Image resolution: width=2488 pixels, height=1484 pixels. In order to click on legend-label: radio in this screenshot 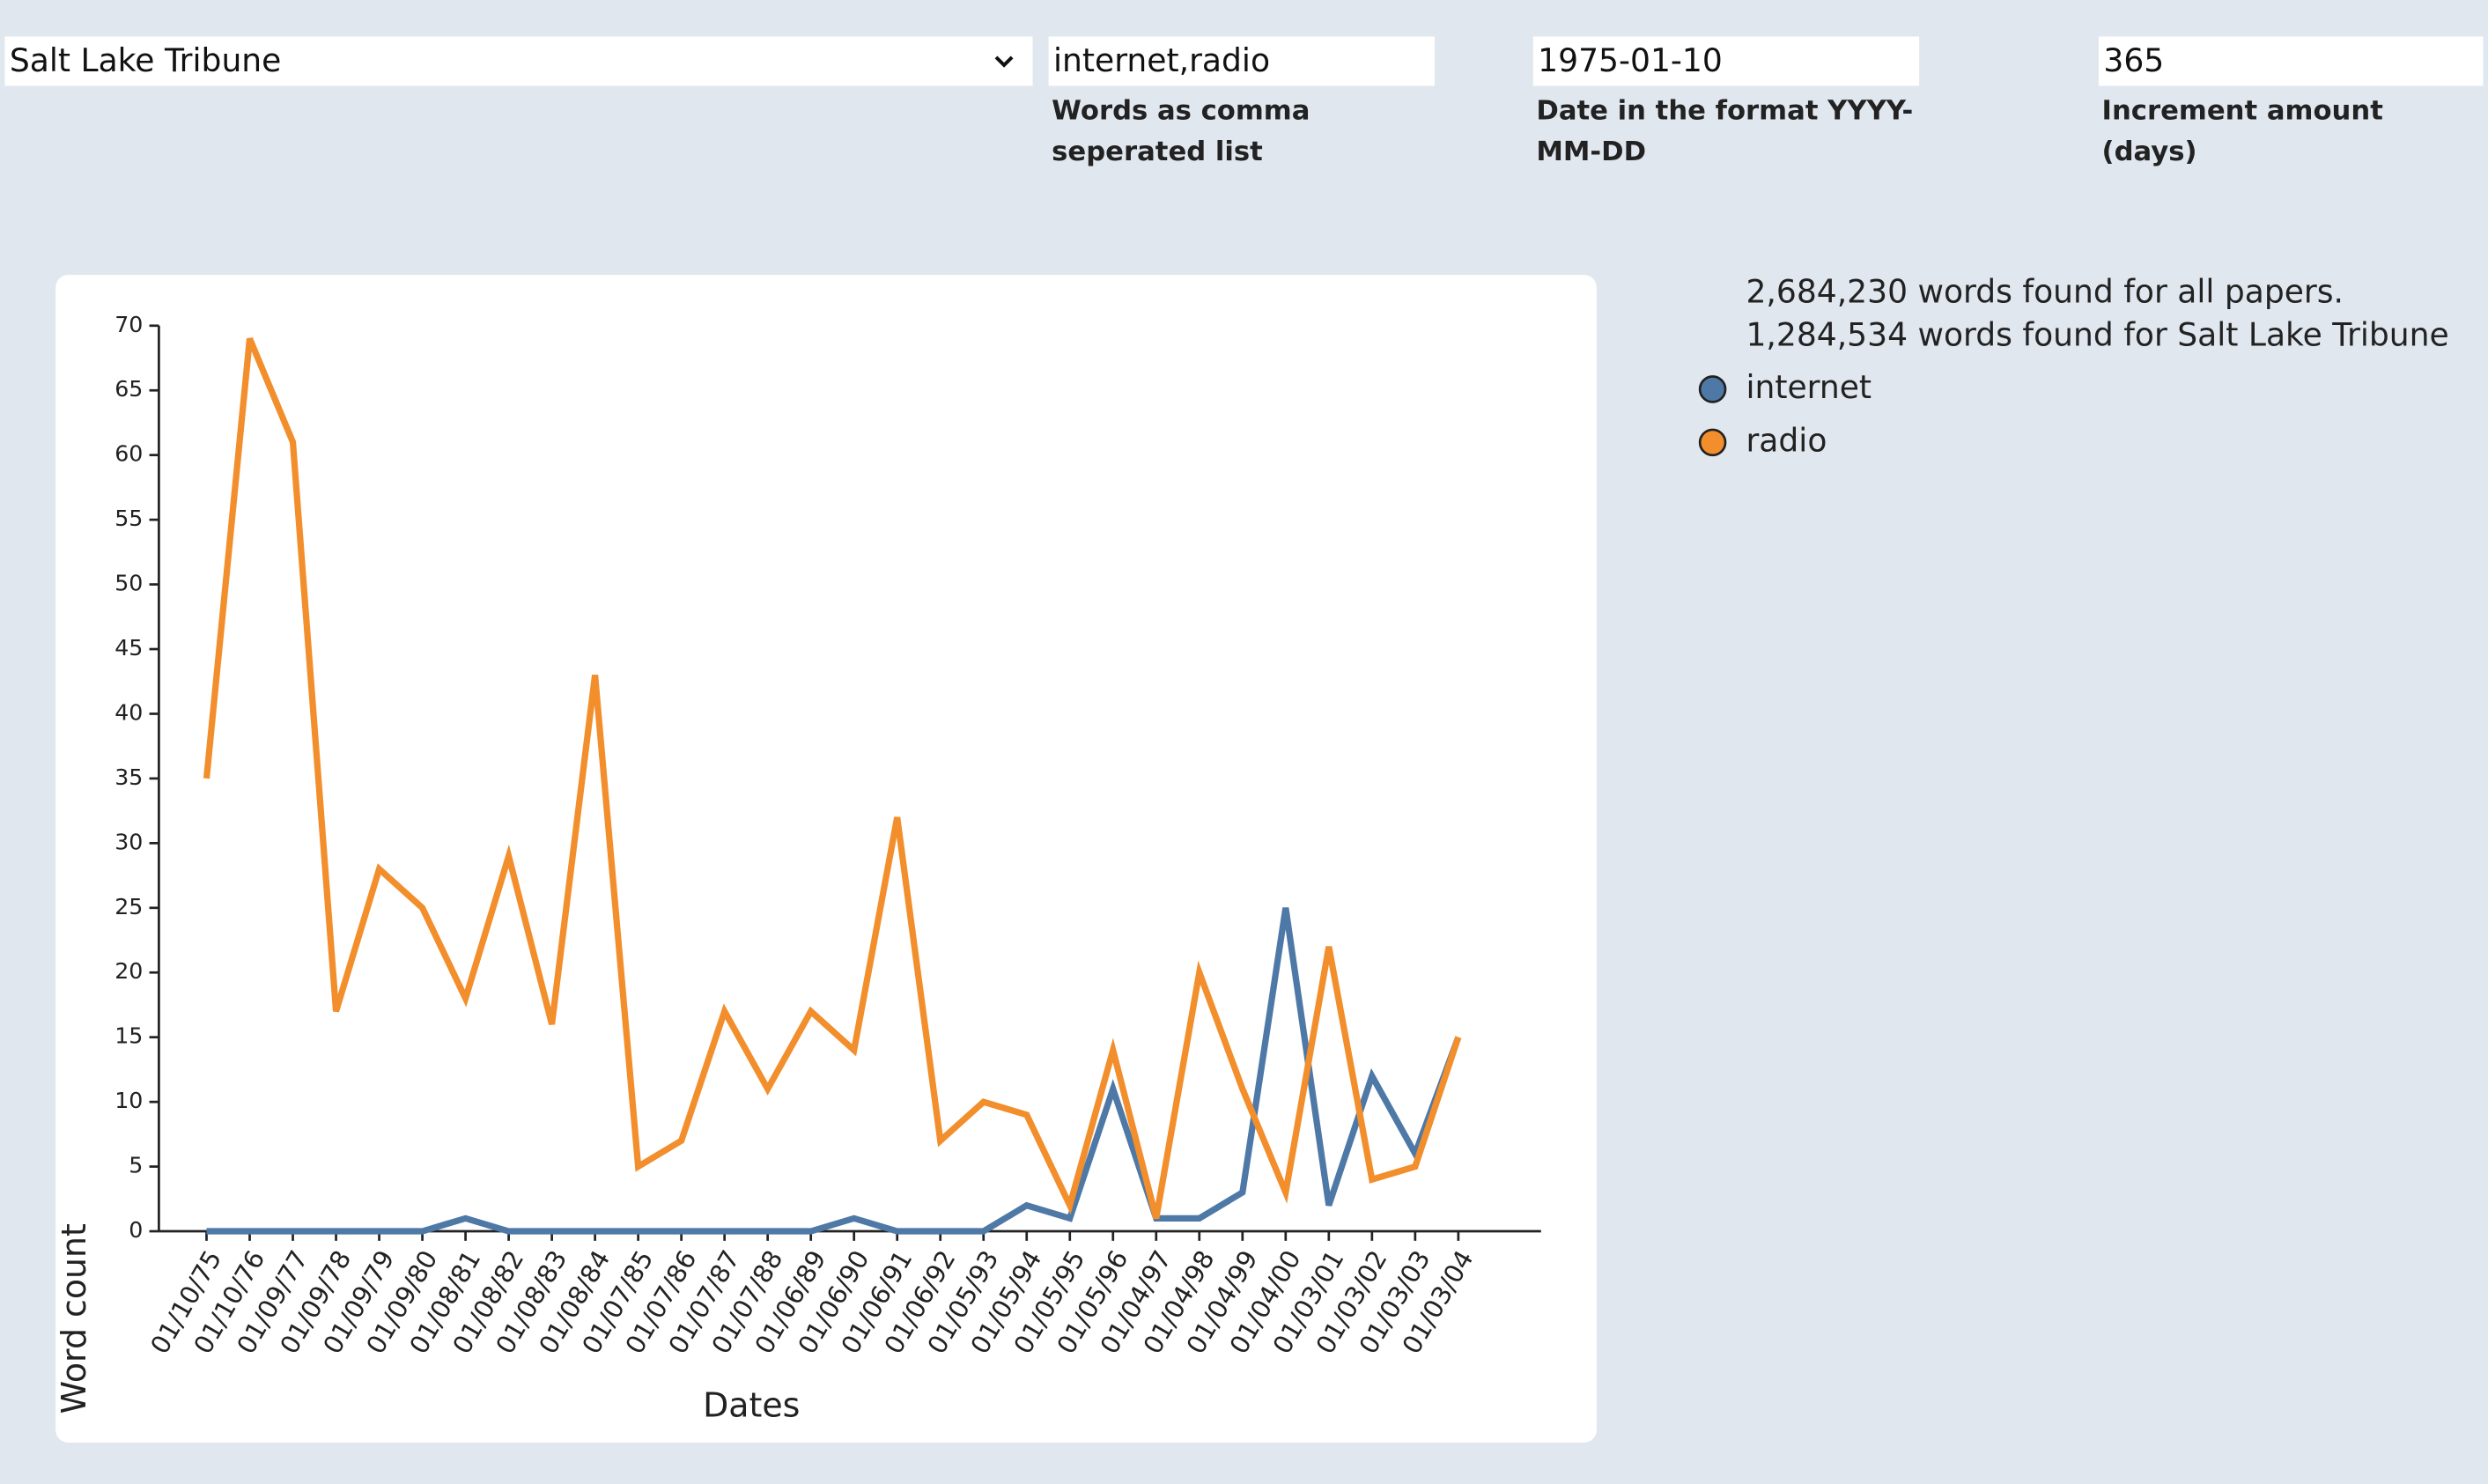, I will do `click(1786, 440)`.